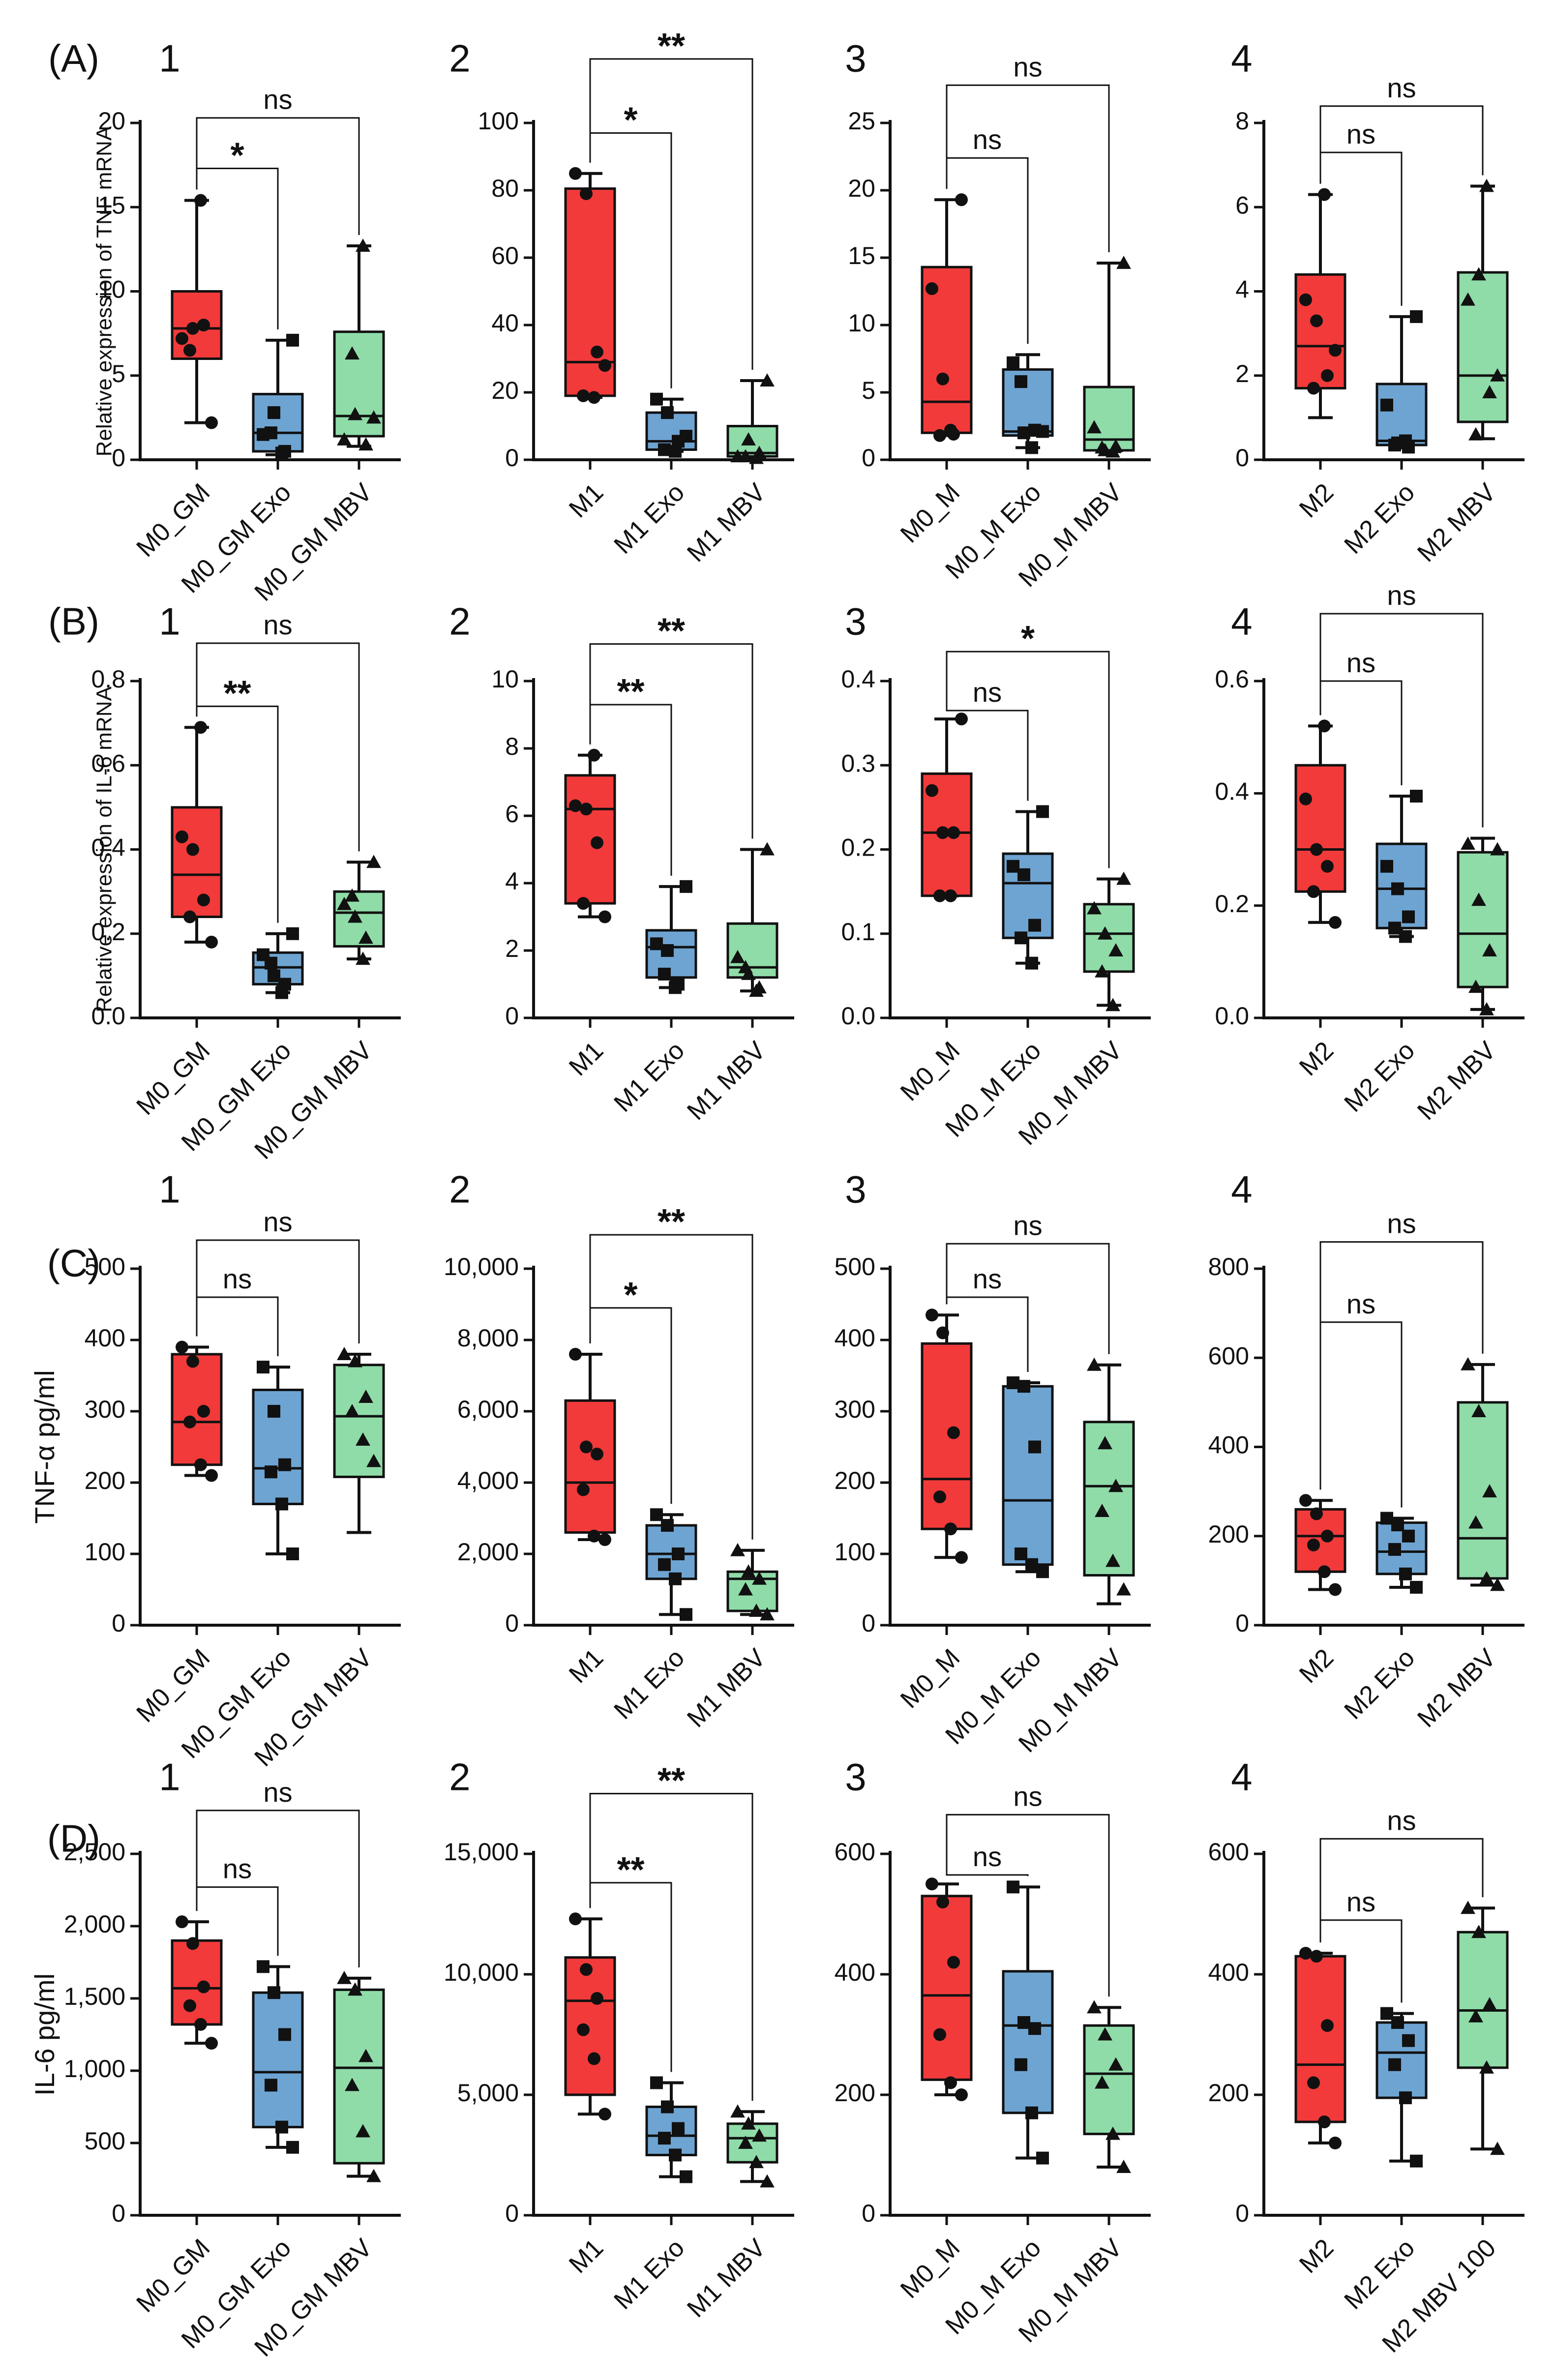 This screenshot has height=2380, width=1554. What do you see at coordinates (105, 1409) in the screenshot?
I see `y-tick-label: 300` at bounding box center [105, 1409].